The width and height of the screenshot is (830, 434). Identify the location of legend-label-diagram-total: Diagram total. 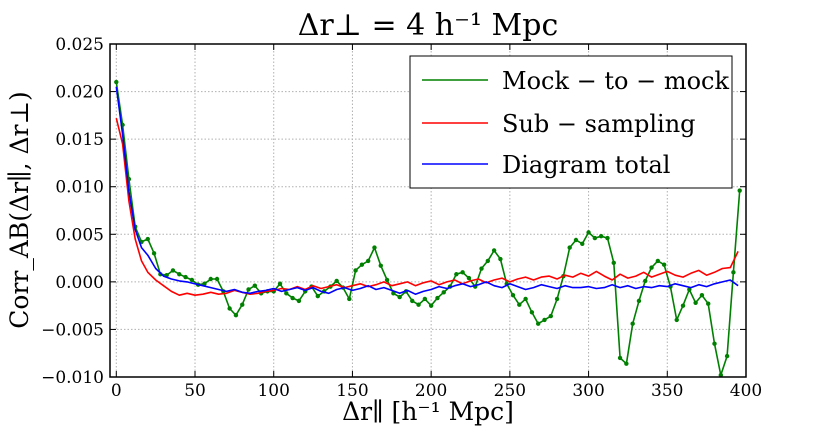
(586, 165).